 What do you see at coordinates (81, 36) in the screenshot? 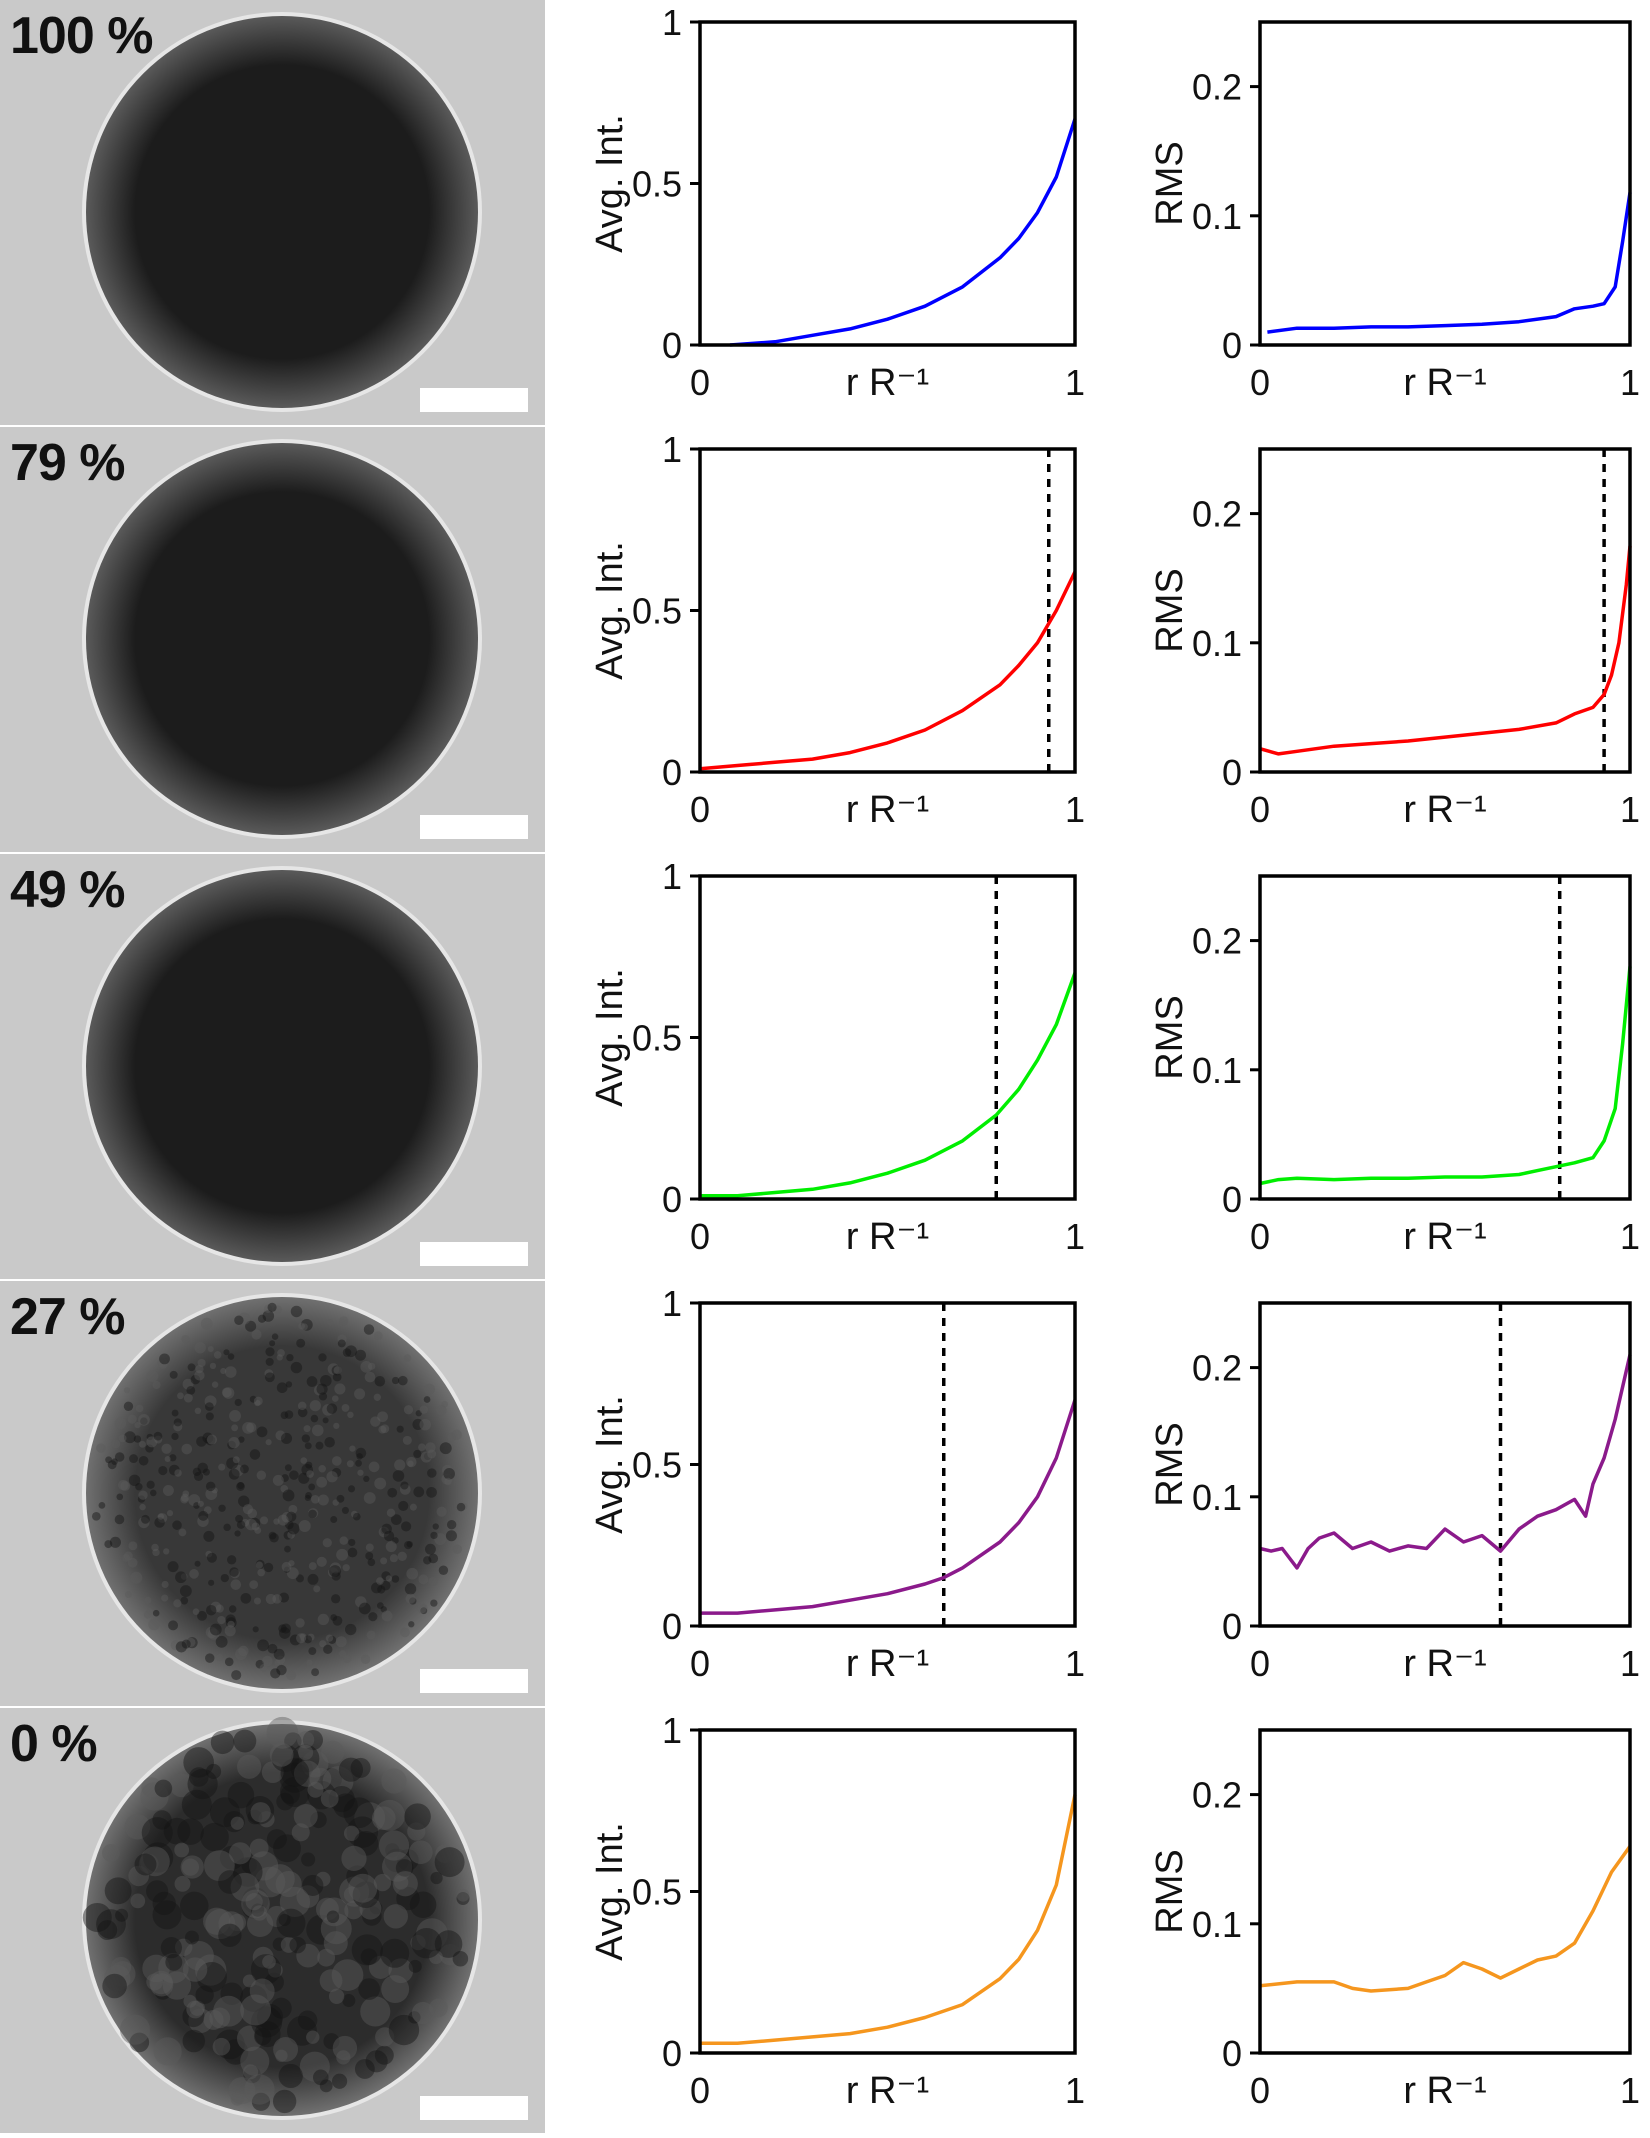
I see `percent-label: 100 %` at bounding box center [81, 36].